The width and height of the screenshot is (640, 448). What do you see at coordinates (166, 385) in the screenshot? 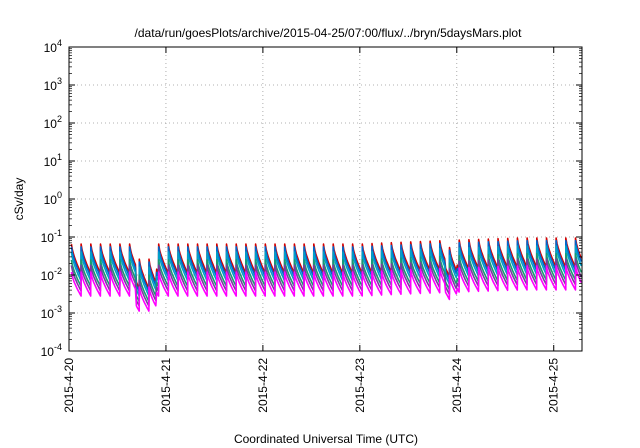
I see `x-tick-label: 2015-4-21` at bounding box center [166, 385].